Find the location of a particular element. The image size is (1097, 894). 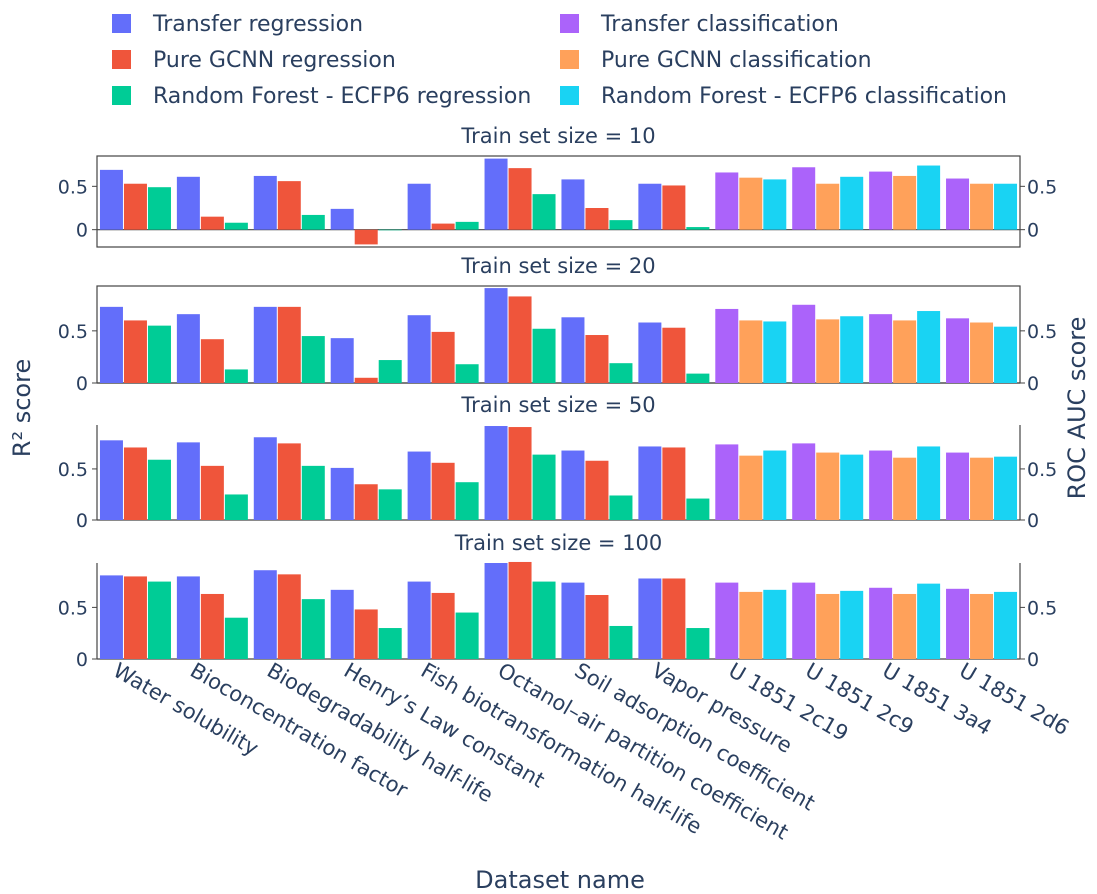

panel-train-1: Train set size = 20 0 0 0.5 0.5 is located at coordinates (557, 324).